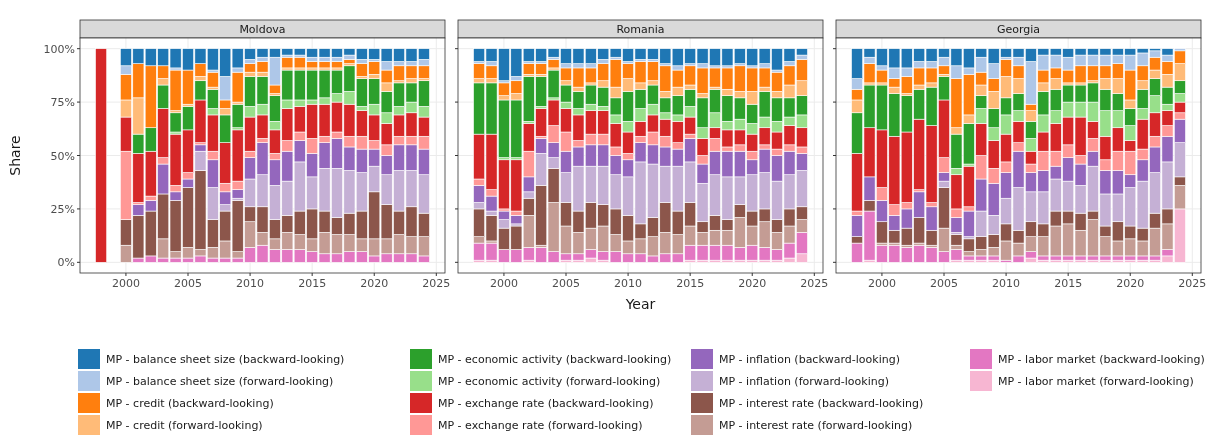 The image size is (1217, 444). I want to click on legend-label: MP - interest rate (backward-looking), so click(821, 403).